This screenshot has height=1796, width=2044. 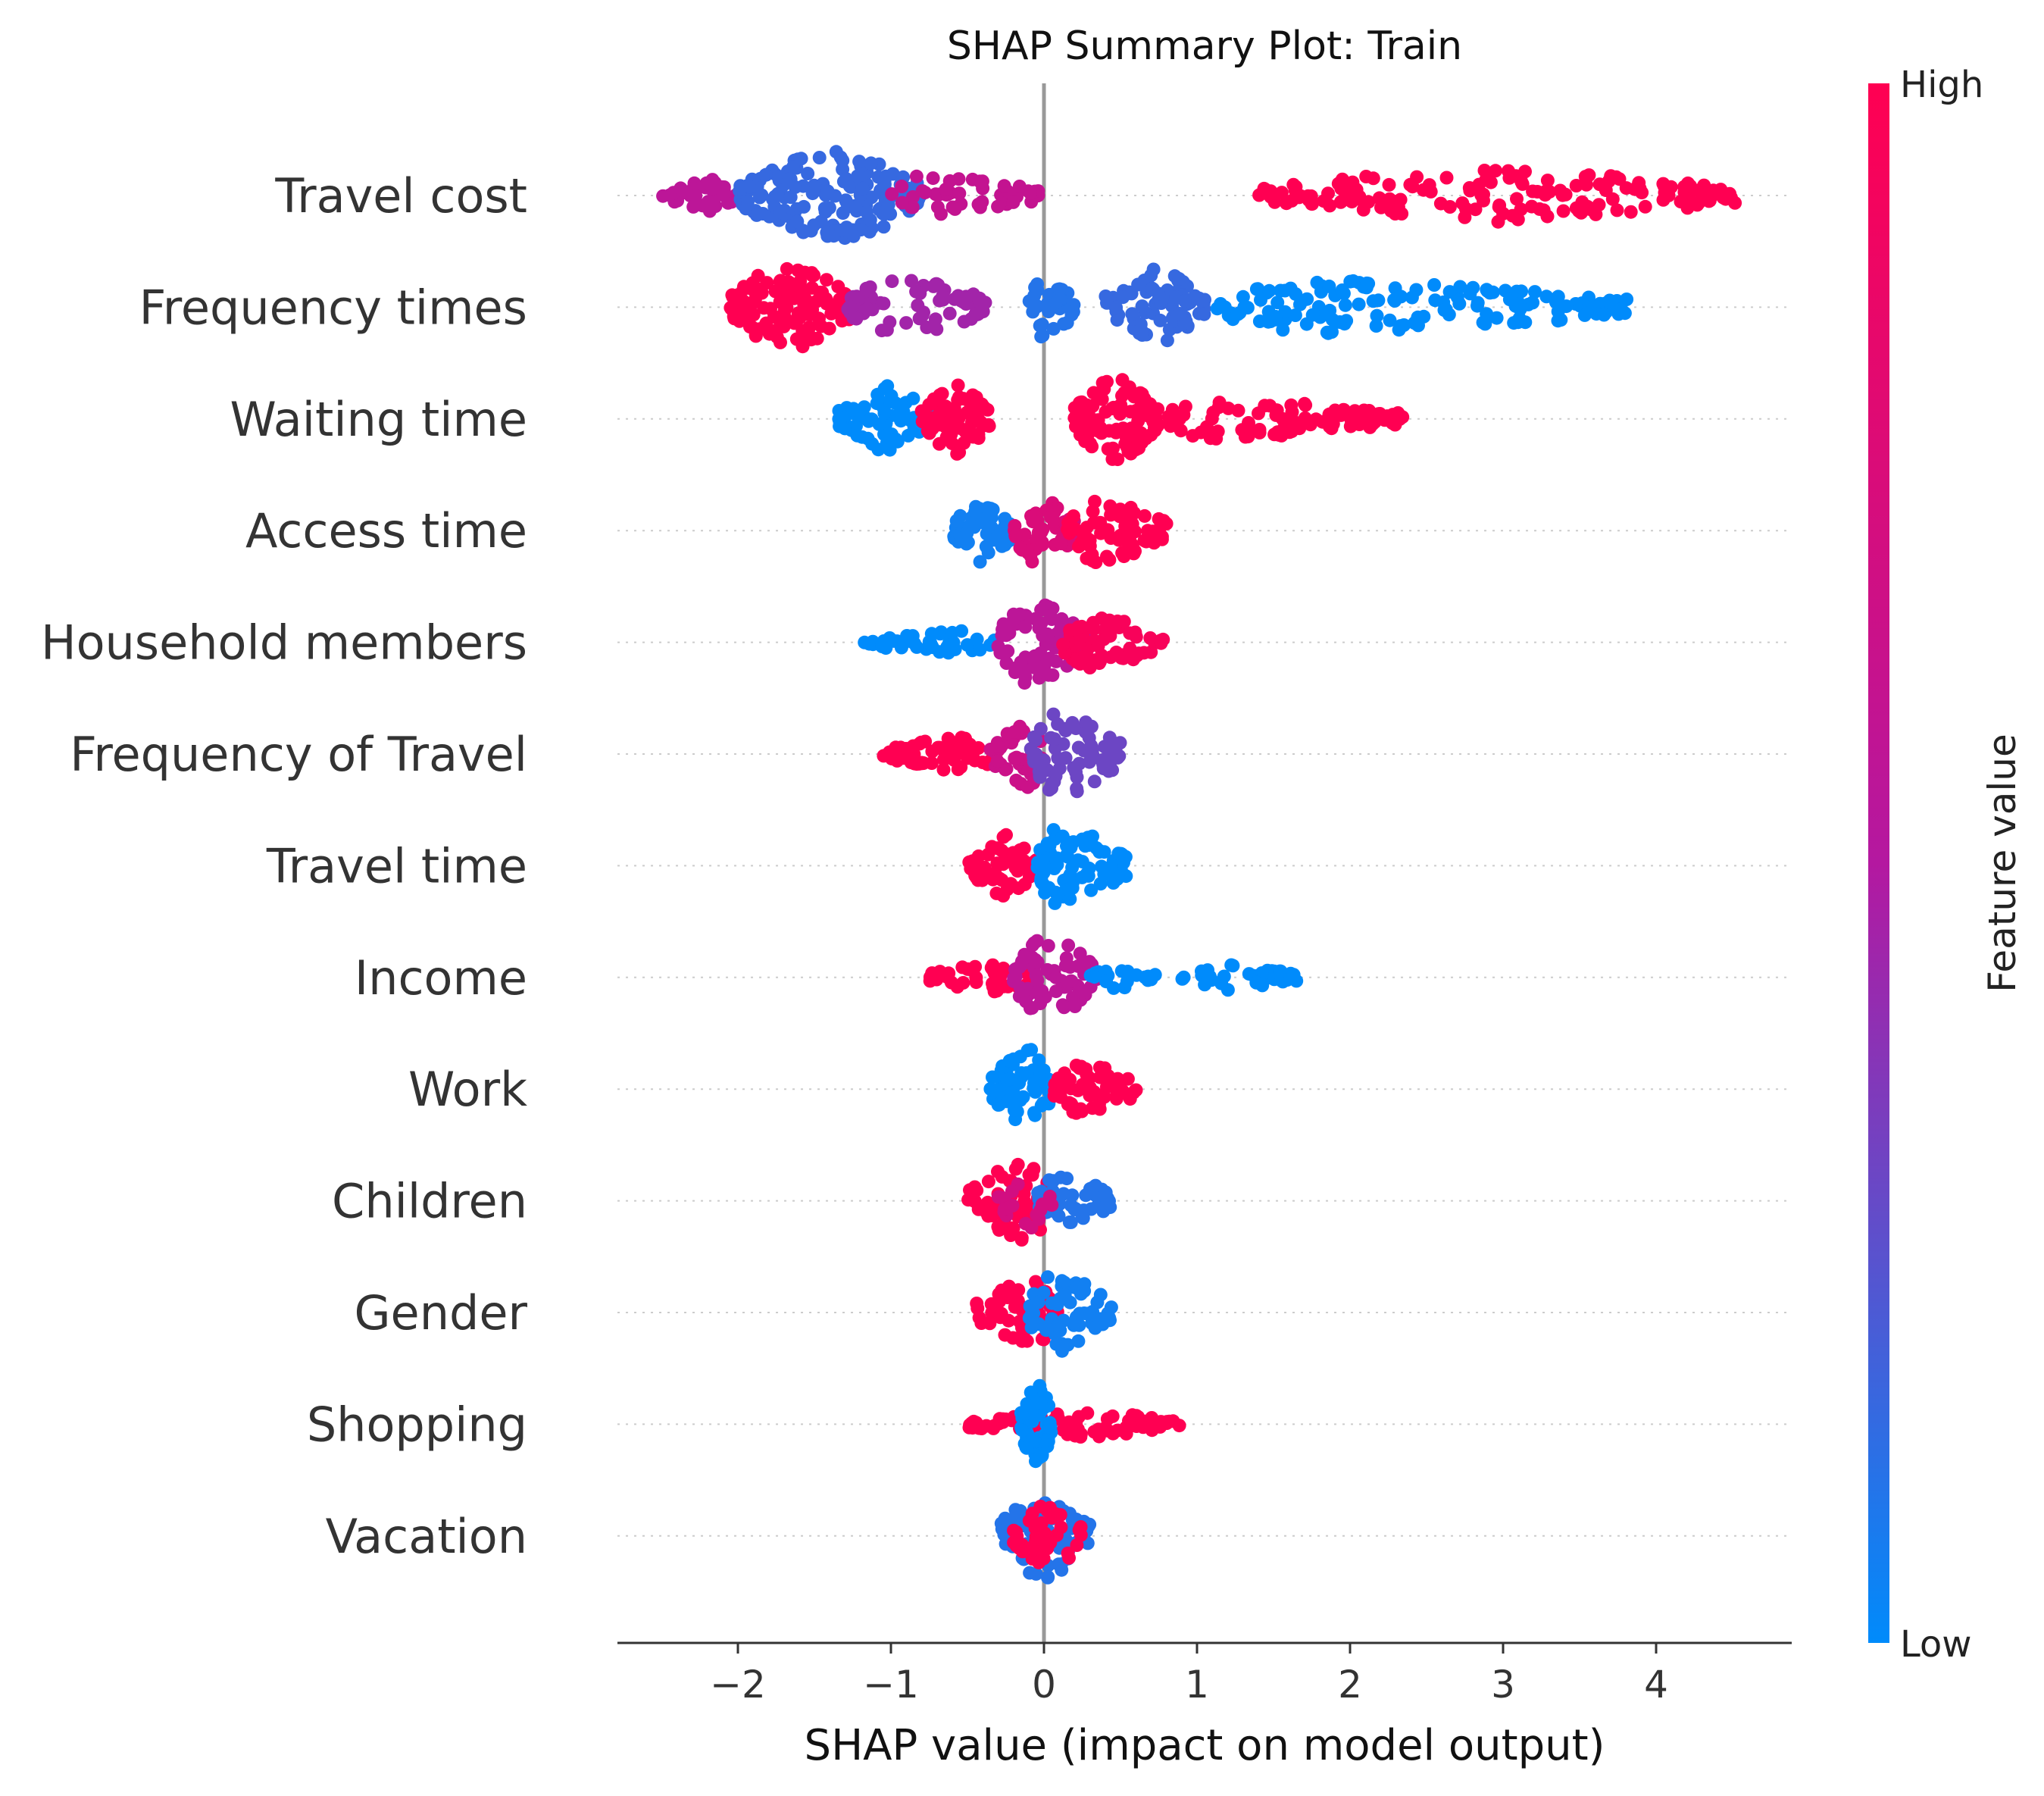 I want to click on colorbar-low-label: Low, so click(x=1936, y=1644).